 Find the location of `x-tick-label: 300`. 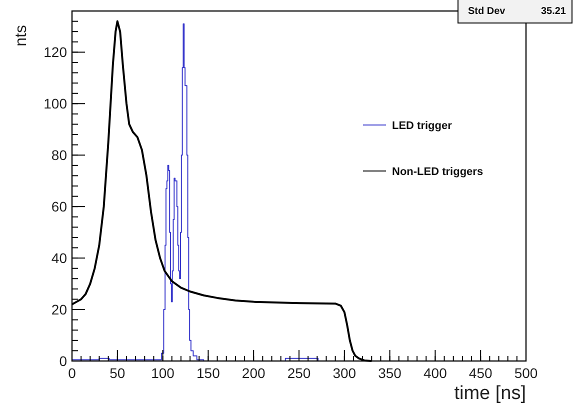

x-tick-label: 300 is located at coordinates (344, 373).